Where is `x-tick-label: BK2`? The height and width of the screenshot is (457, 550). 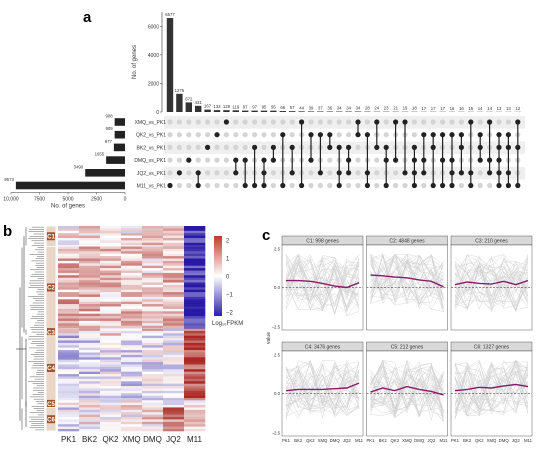 x-tick-label: BK2 is located at coordinates (467, 440).